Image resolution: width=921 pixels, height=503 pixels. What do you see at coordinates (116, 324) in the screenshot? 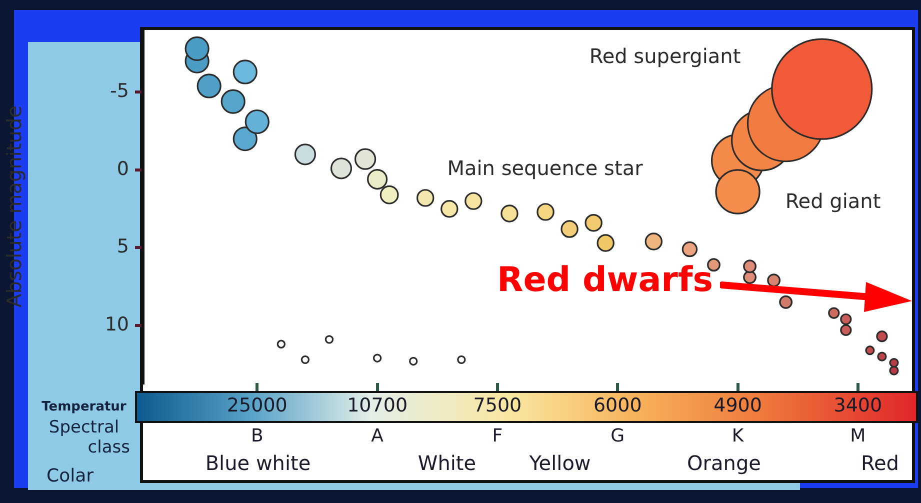
I see `y-tick-label: 10` at bounding box center [116, 324].